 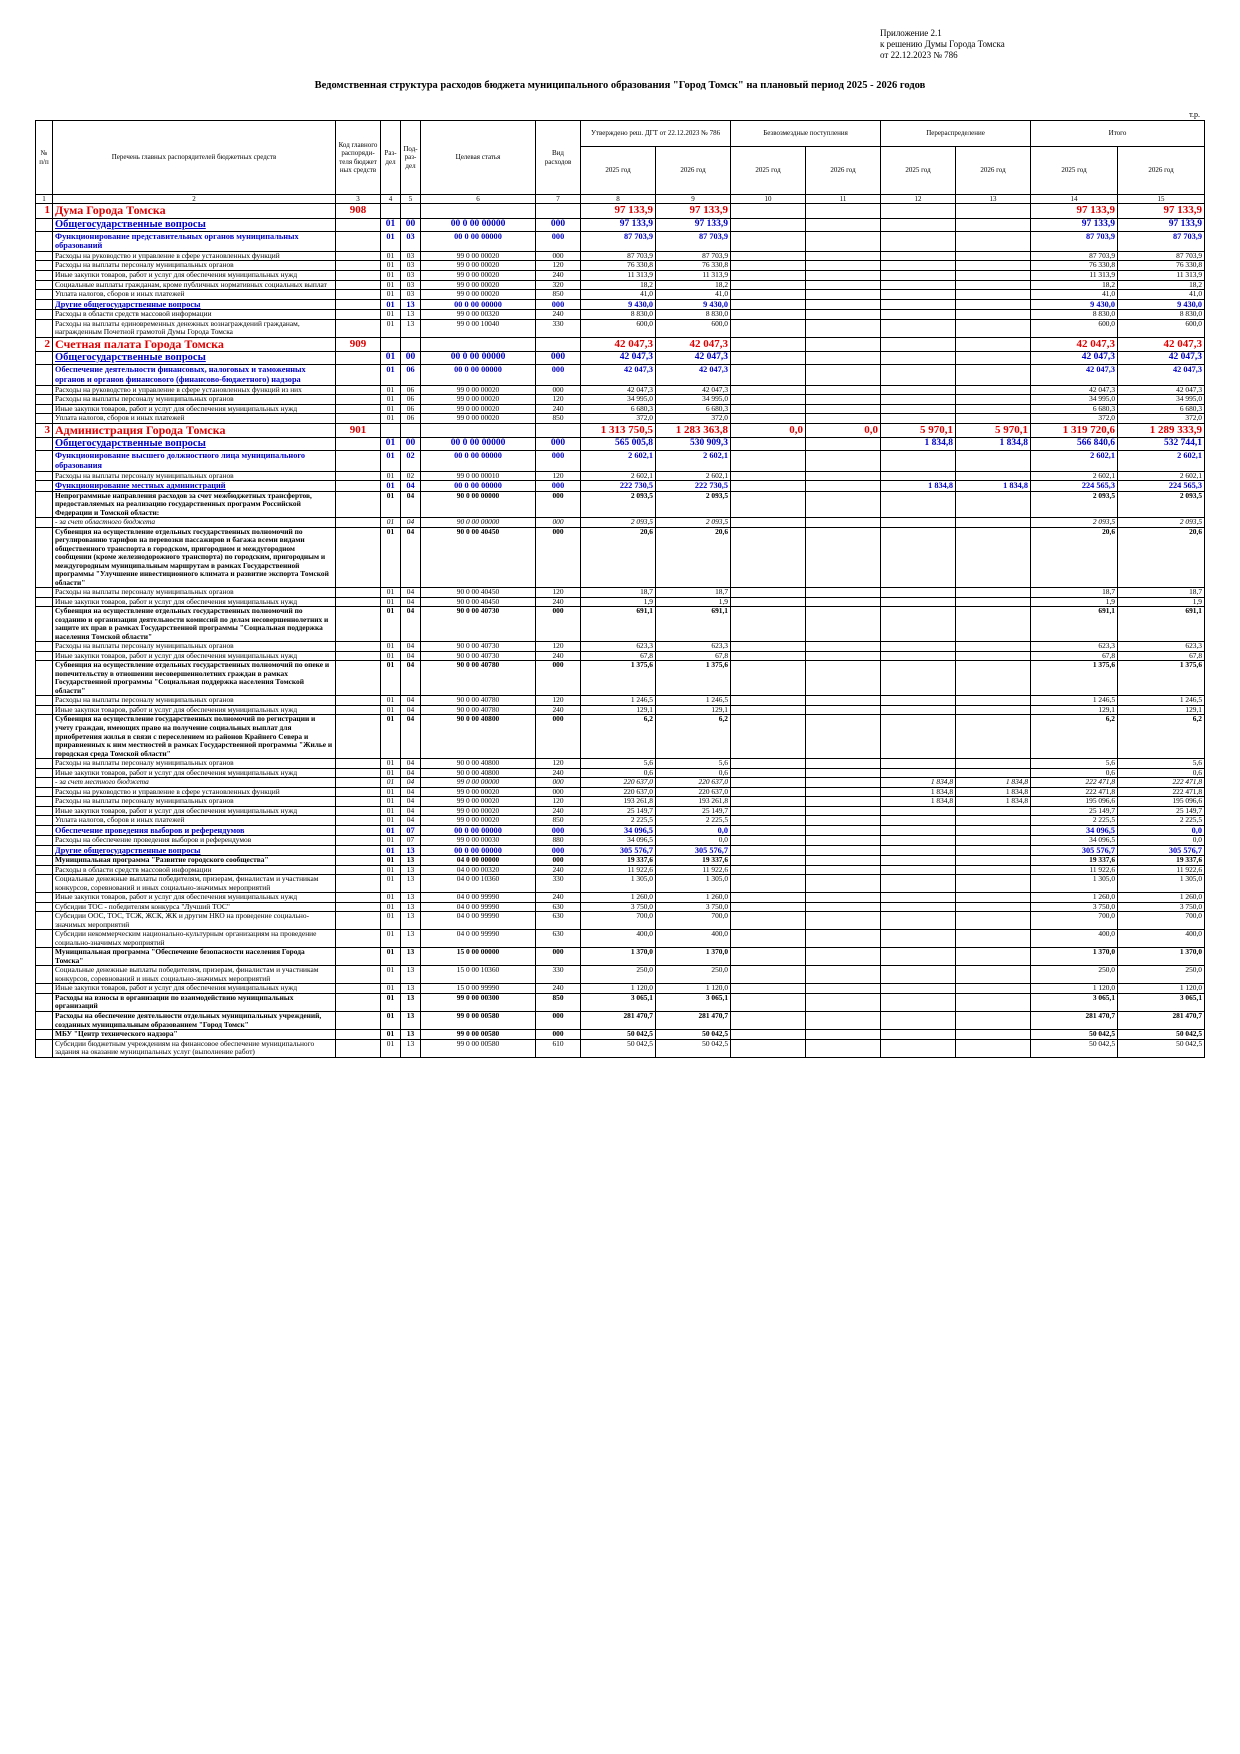 What do you see at coordinates (1118, 133) in the screenshot?
I see `group-header: Итого` at bounding box center [1118, 133].